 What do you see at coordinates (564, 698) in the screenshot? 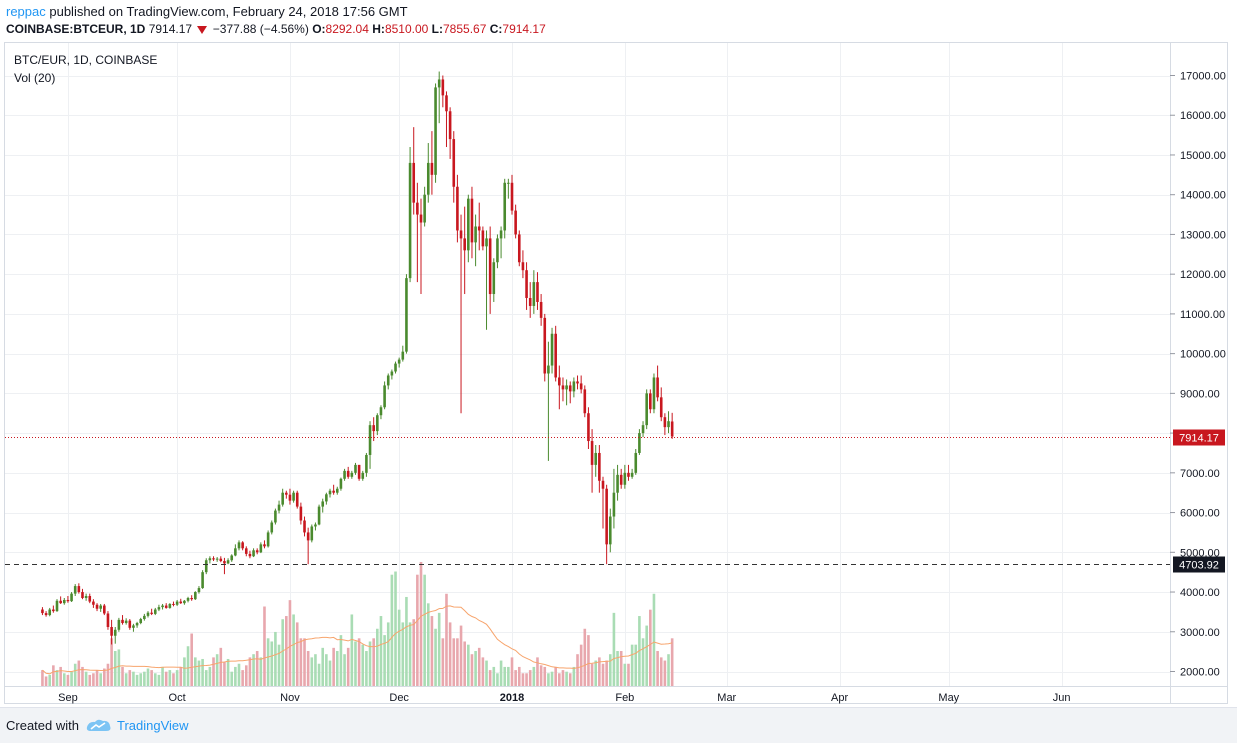
I see `time-axis: Sep Oct Nov Dec 2018 Feb Mar Apr May Jun` at bounding box center [564, 698].